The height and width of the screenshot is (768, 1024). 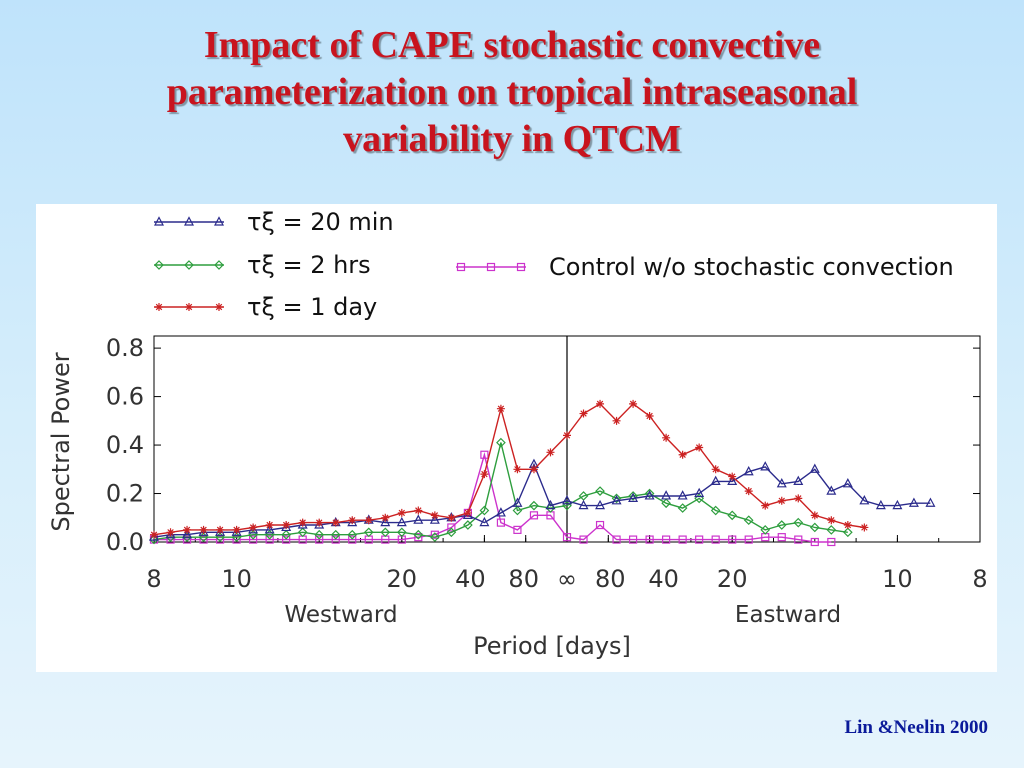 I want to click on y-tick-label: 0.0, so click(x=125, y=542).